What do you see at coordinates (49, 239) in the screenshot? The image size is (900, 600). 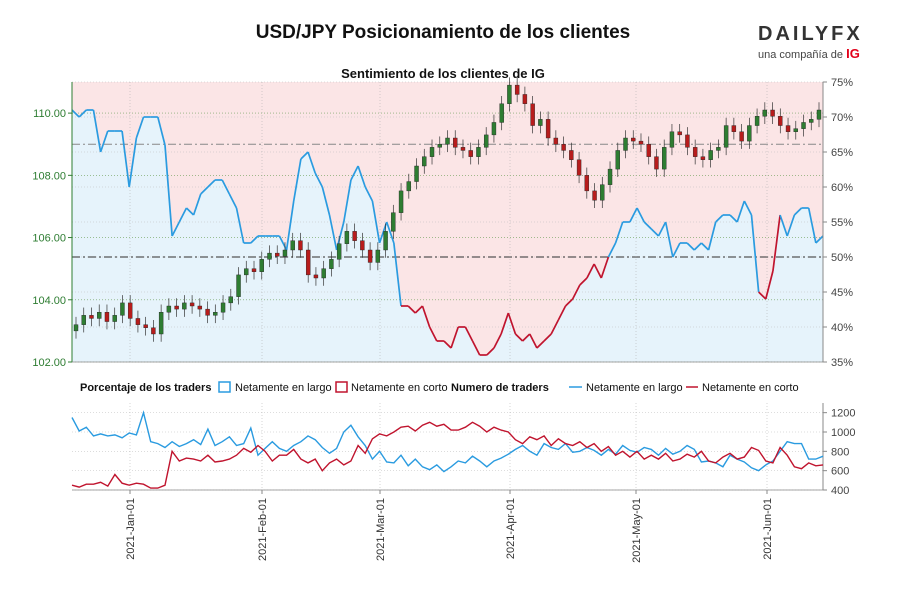 I see `price-tick-label: 106.00` at bounding box center [49, 239].